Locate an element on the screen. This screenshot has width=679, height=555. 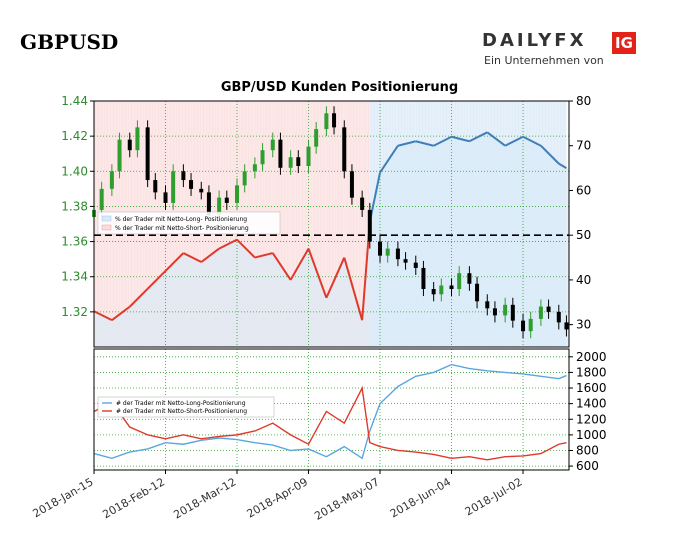
bottom-right-tick-label: 1400 is located at coordinates (591, 404).